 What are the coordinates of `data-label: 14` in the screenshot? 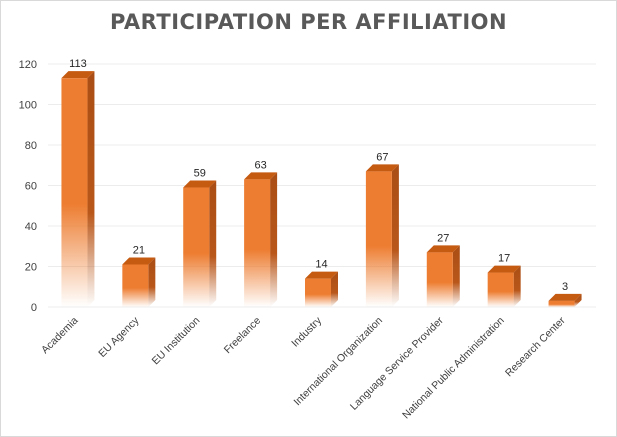 It's located at (321, 265).